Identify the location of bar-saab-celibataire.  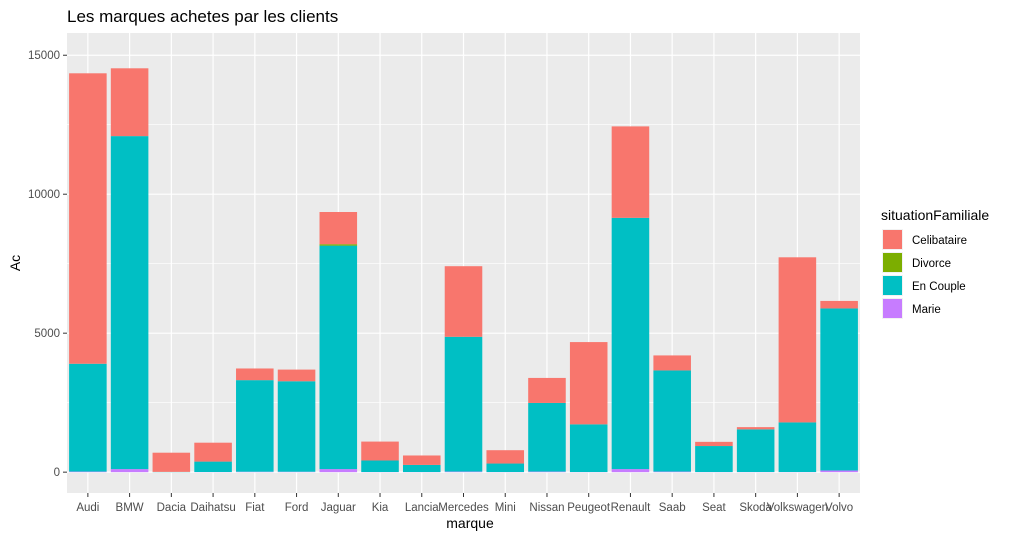
(672, 363).